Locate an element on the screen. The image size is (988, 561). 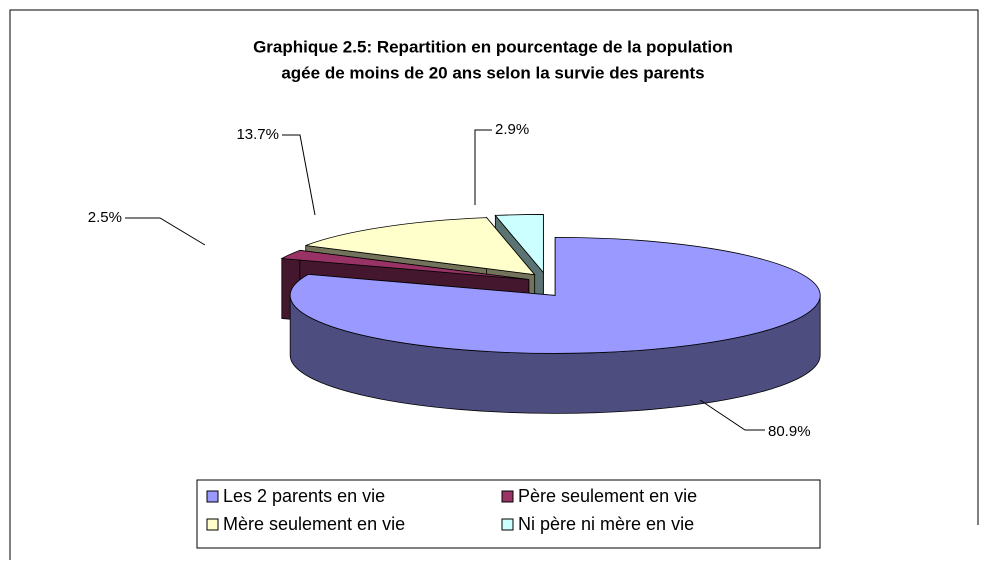
legend-label: Père seulement en vie is located at coordinates (607, 496).